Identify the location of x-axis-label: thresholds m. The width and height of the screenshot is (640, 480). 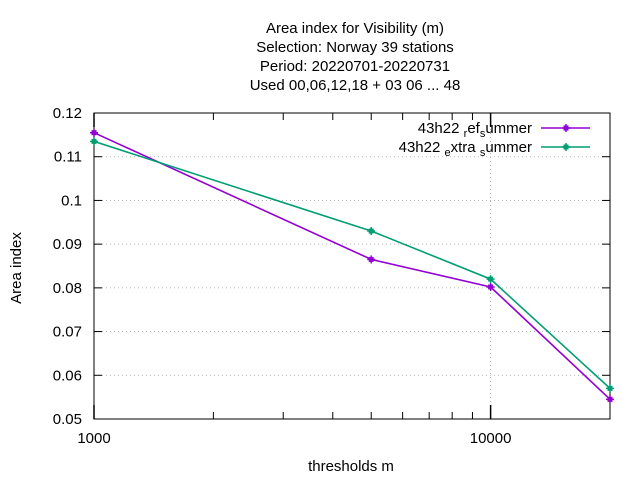
(351, 466).